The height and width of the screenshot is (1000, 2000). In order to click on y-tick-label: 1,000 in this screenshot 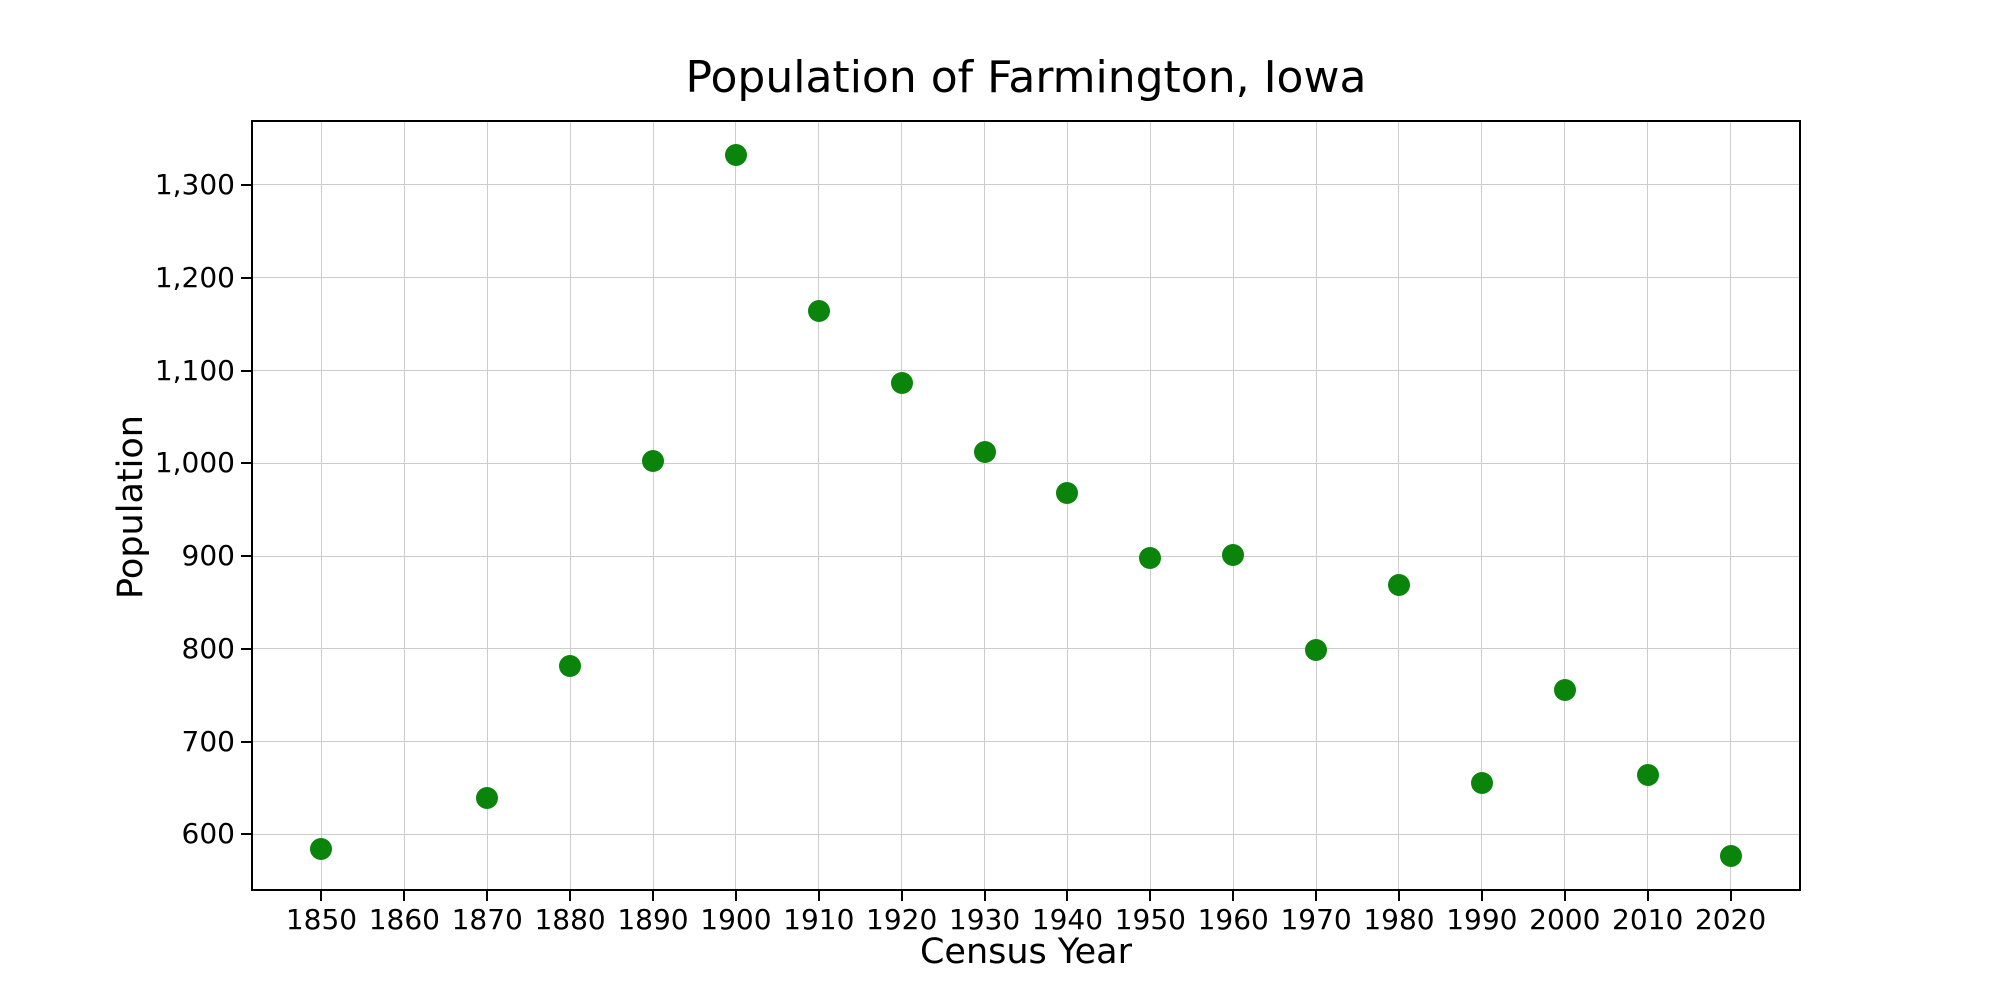, I will do `click(194, 463)`.